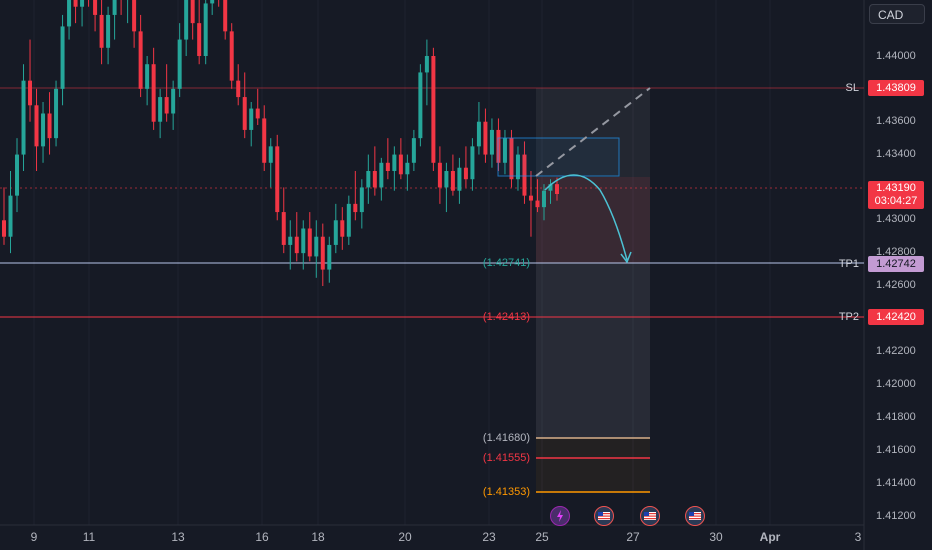 This screenshot has width=932, height=550. I want to click on x-tick: 16, so click(262, 537).